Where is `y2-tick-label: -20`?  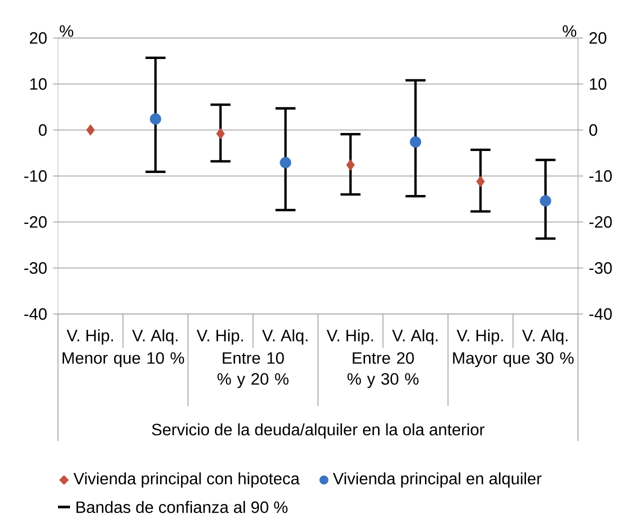
y2-tick-label: -20 is located at coordinates (600, 222).